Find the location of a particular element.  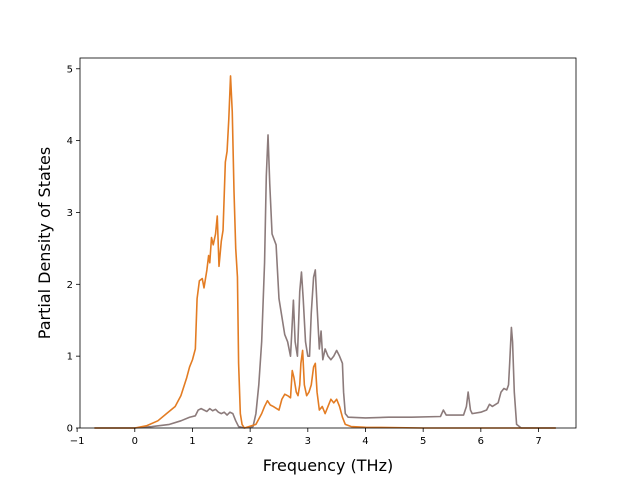

x-tick-label: −1 is located at coordinates (77, 441).